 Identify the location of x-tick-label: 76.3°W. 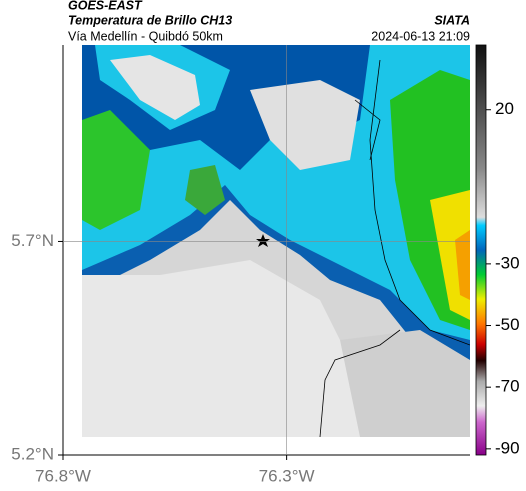
(287, 475).